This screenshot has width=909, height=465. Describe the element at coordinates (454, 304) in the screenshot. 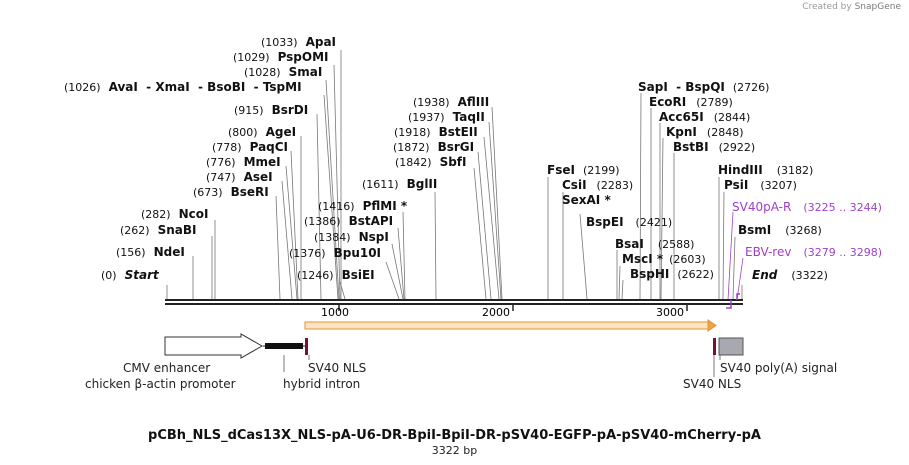

I see `backbone-bottom-strand` at that location.